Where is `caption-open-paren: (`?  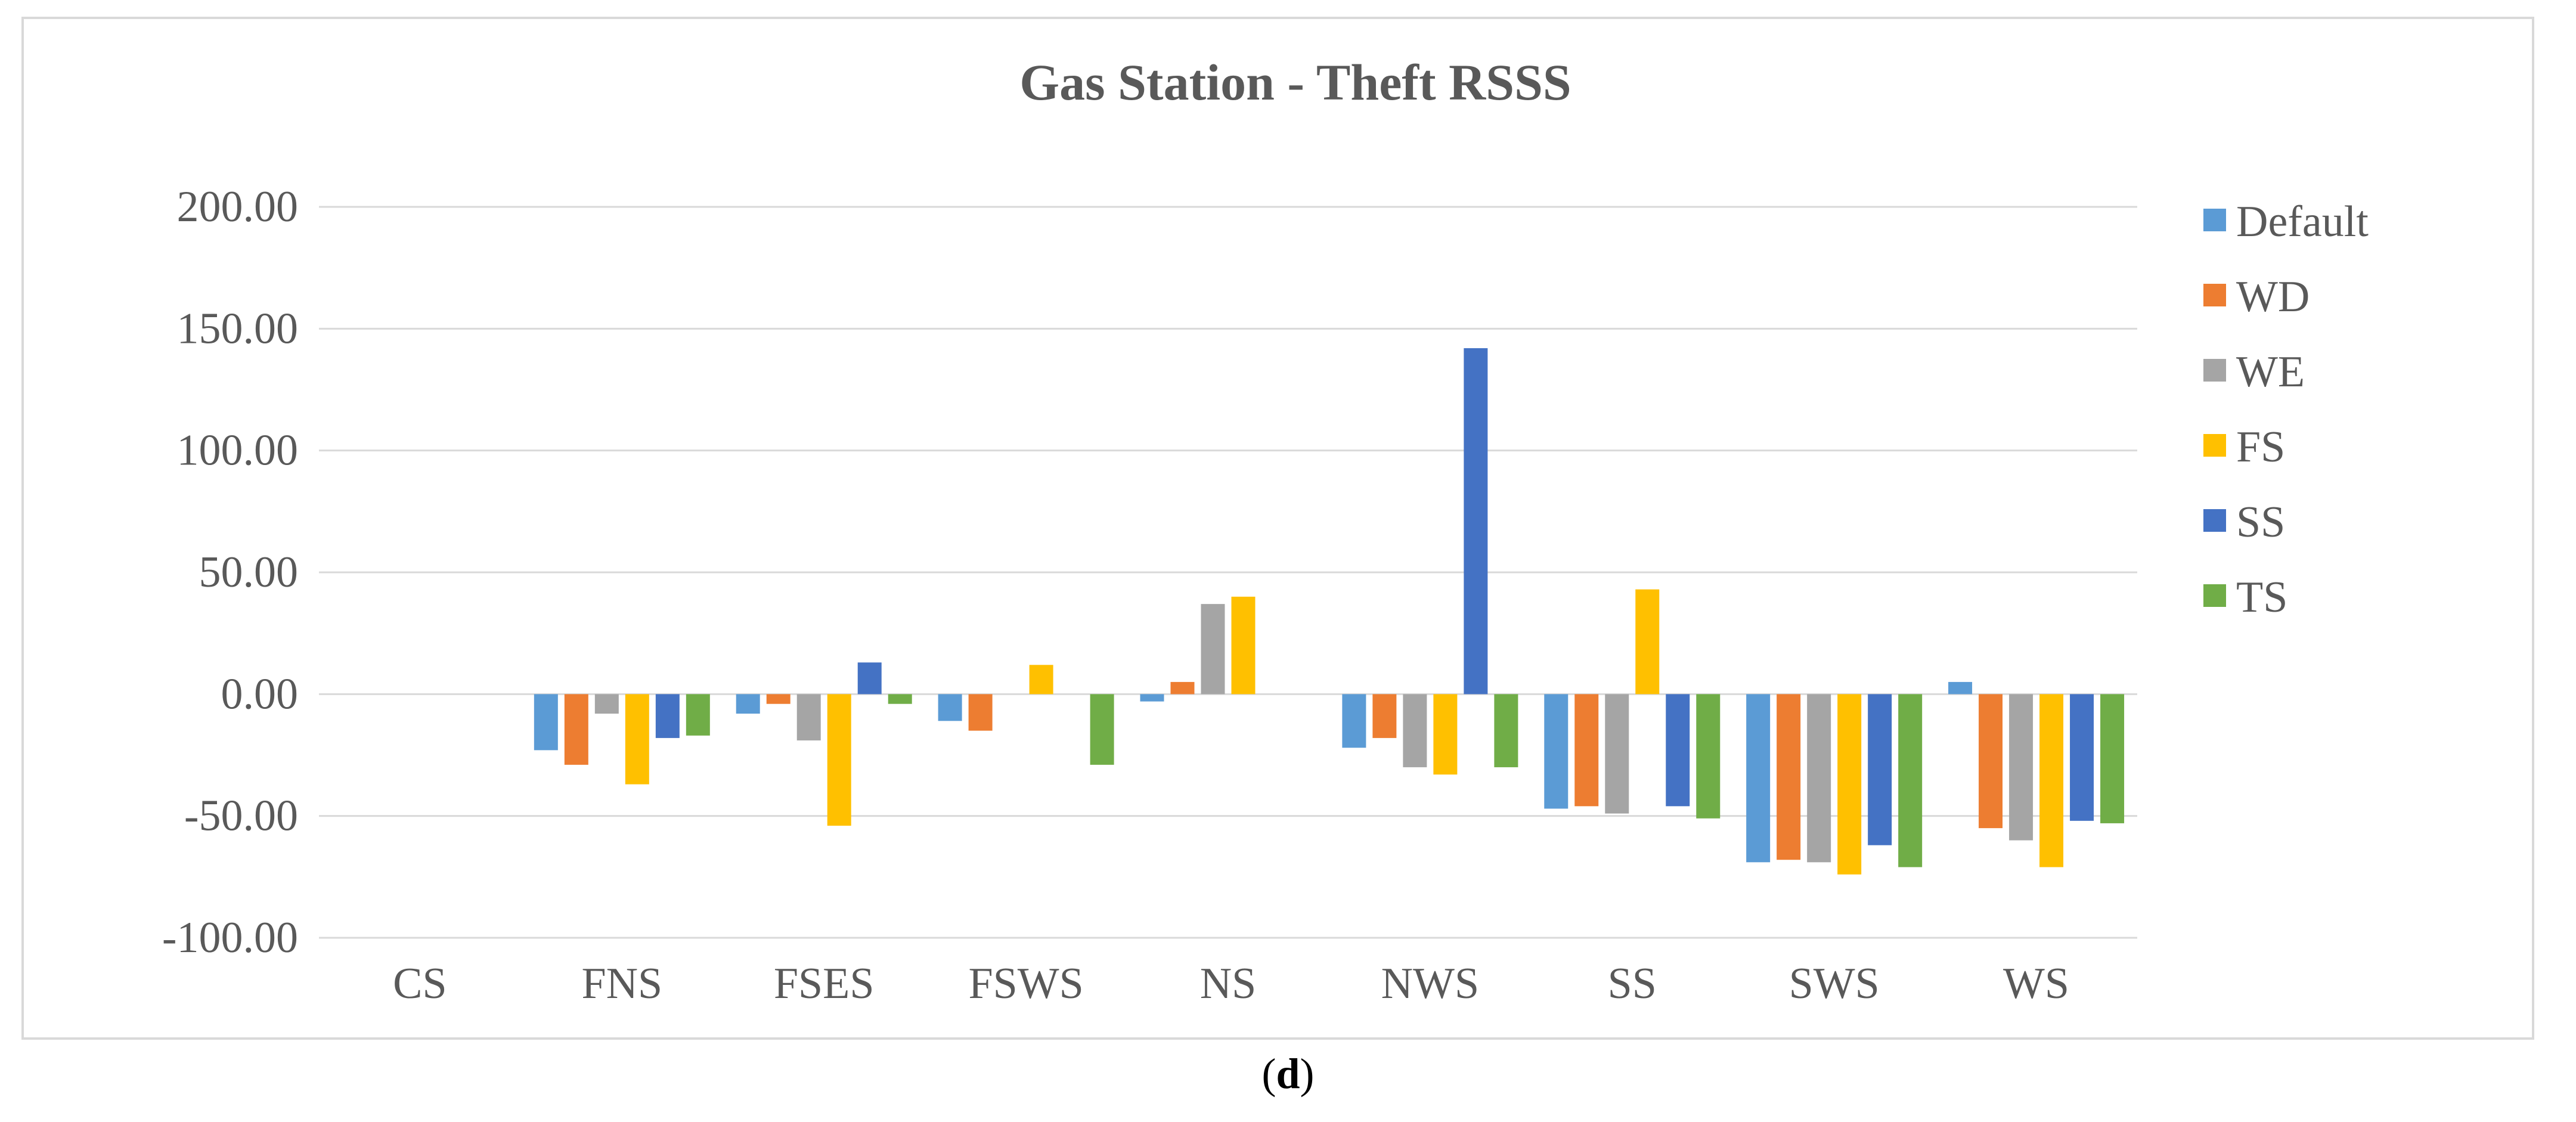 caption-open-paren: ( is located at coordinates (1268, 1074).